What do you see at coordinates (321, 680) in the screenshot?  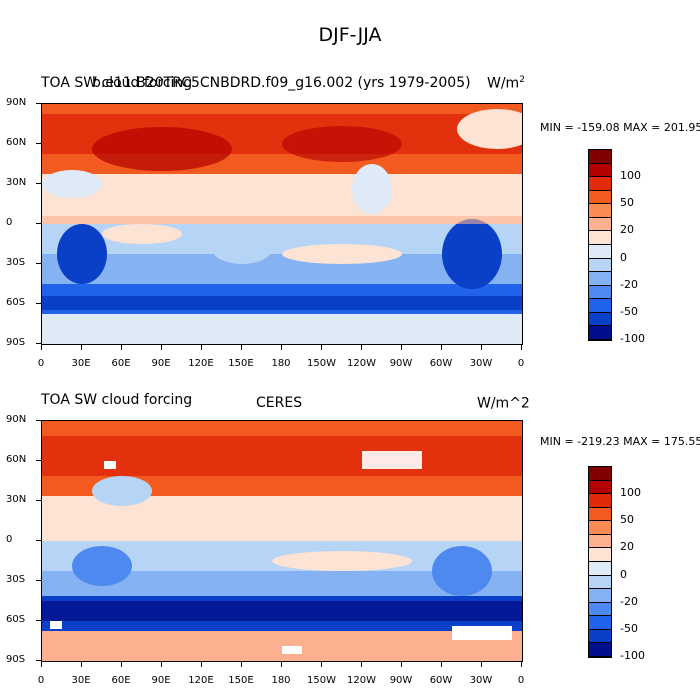 I see `lon-tick-label: 150W` at bounding box center [321, 680].